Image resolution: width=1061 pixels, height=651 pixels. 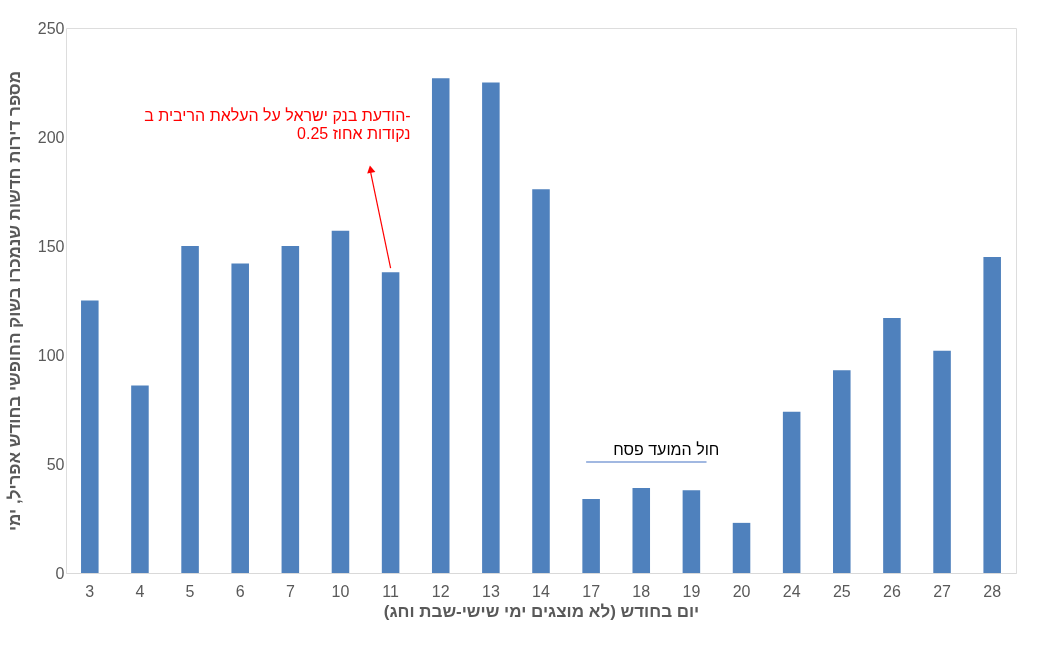 What do you see at coordinates (55, 464) in the screenshot?
I see `y-tick-label: 50` at bounding box center [55, 464].